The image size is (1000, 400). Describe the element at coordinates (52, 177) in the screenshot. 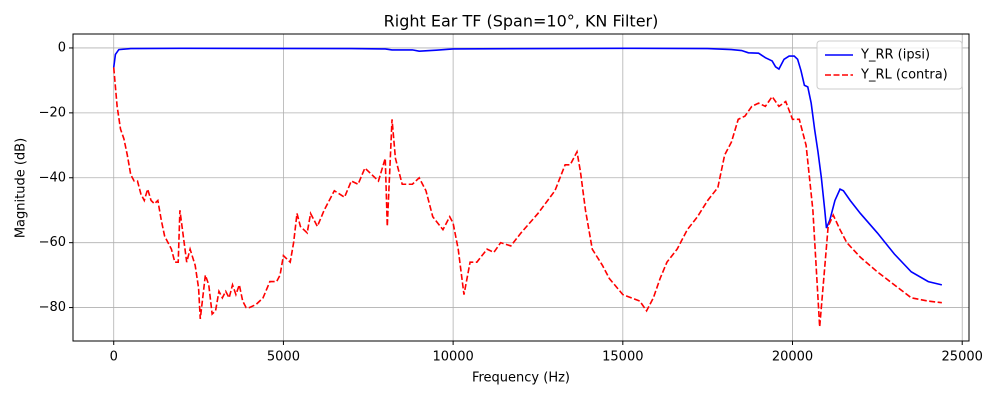

I see `y-tick-label: −40` at that location.